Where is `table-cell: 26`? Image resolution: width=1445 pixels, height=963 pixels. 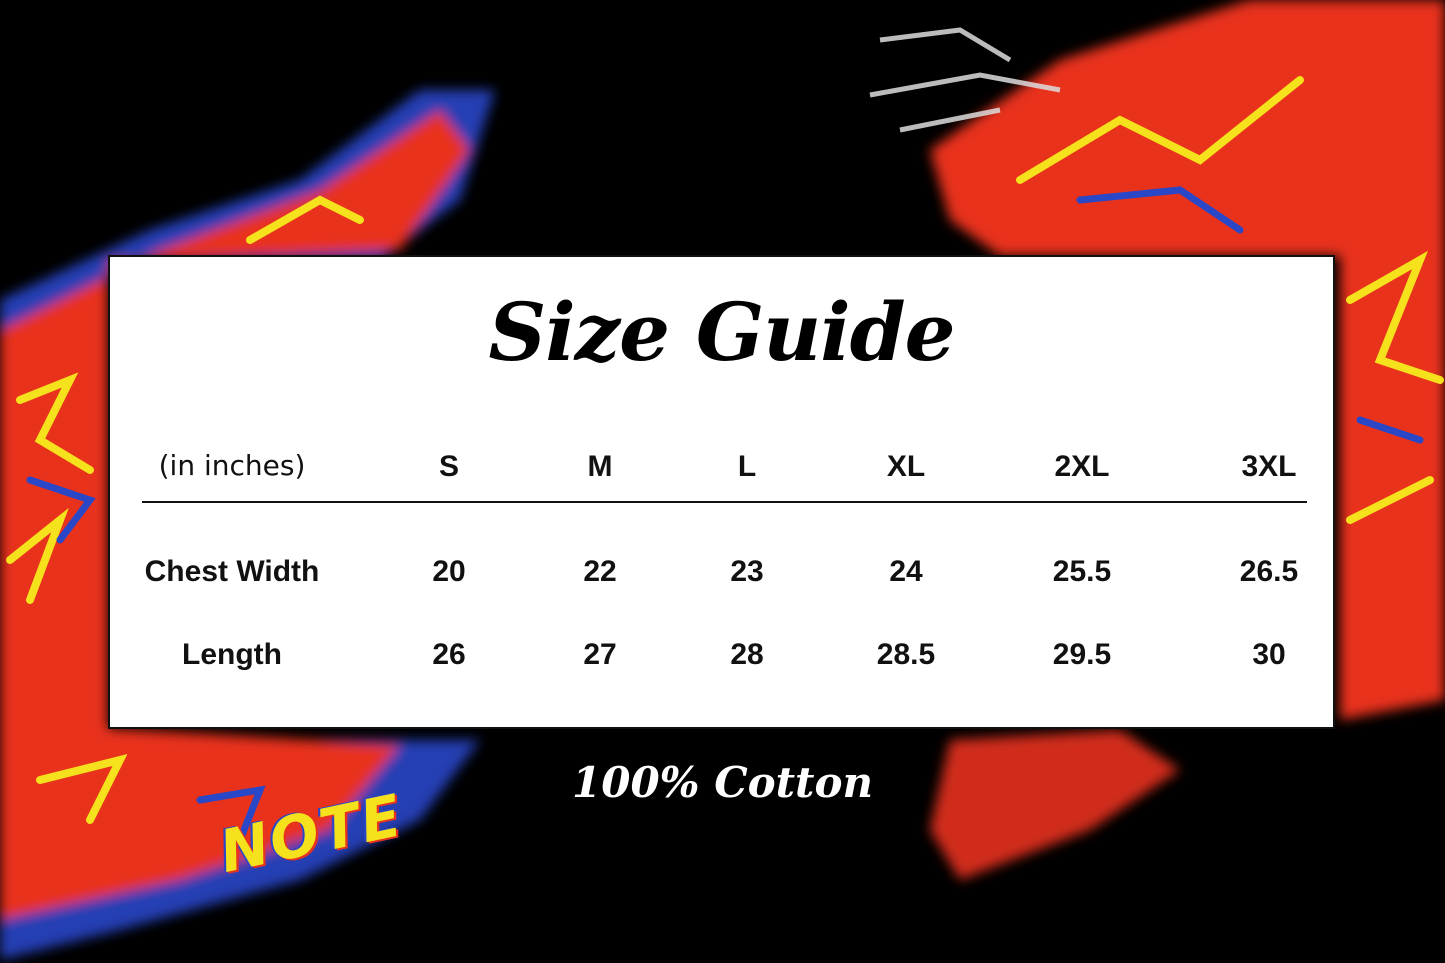
table-cell: 26 is located at coordinates (449, 654).